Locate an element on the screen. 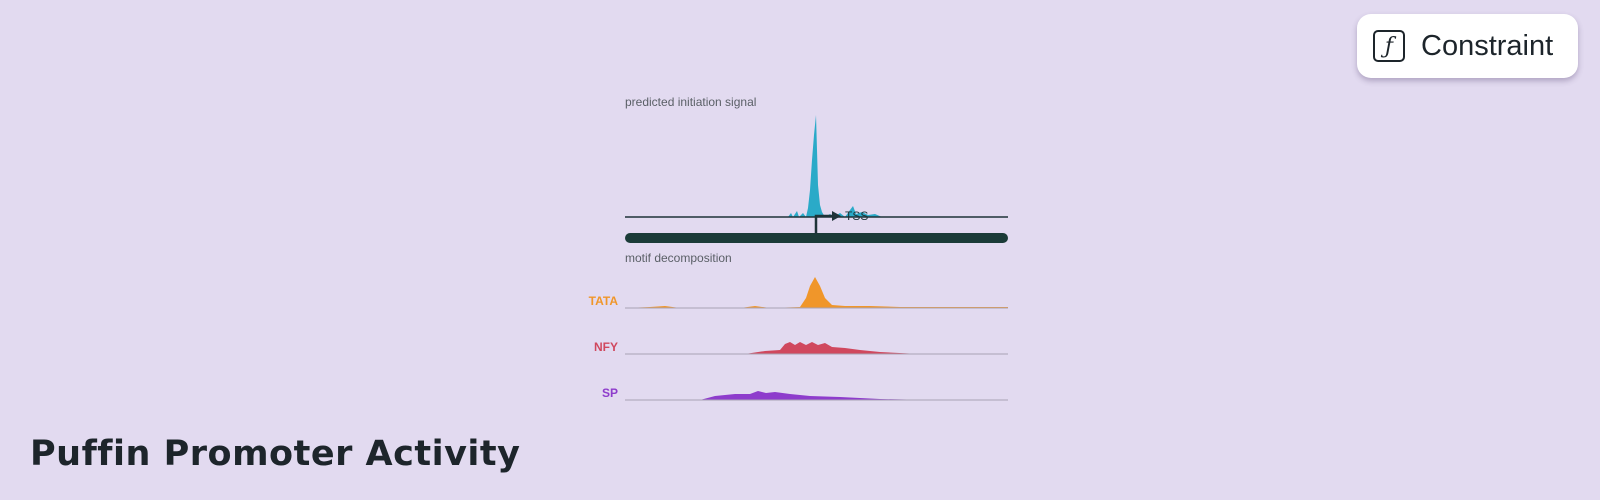 The width and height of the screenshot is (1600, 500). constraint-icon: ƒ is located at coordinates (1389, 46).